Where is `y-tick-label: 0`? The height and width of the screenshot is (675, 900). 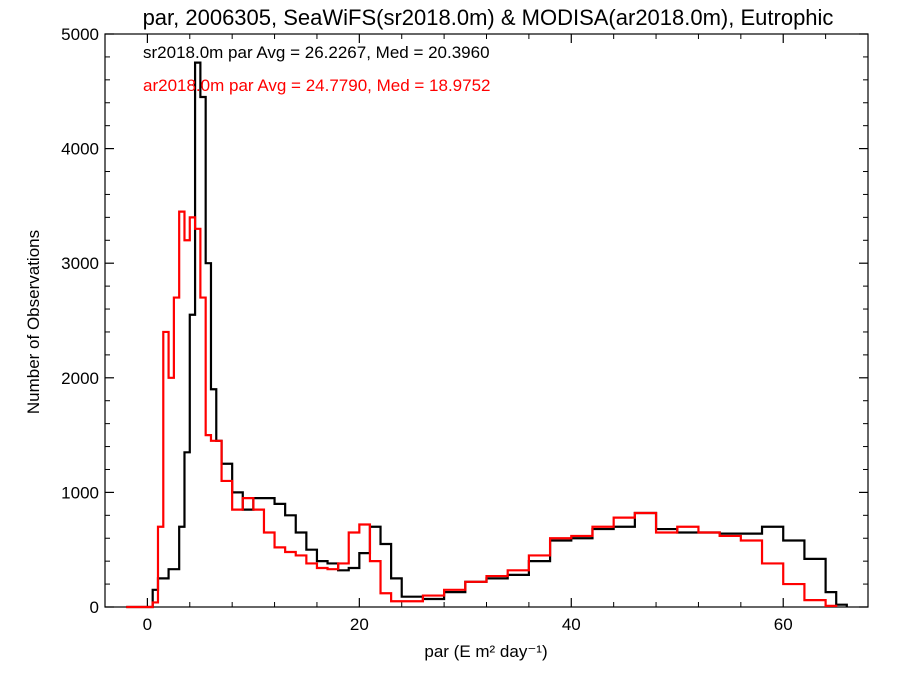 y-tick-label: 0 is located at coordinates (94, 607).